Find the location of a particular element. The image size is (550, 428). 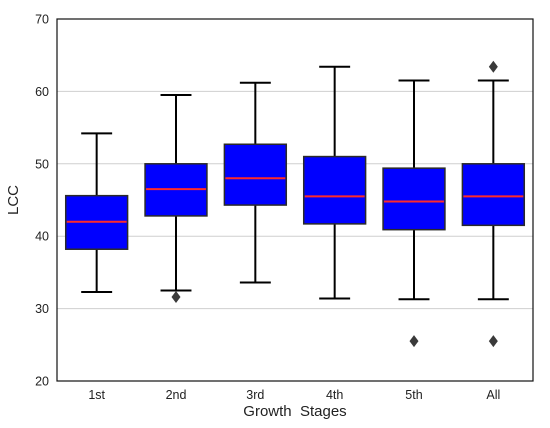

x-tick-labels: 1st 2nd 3rd 4th 5th All is located at coordinates (294, 395).